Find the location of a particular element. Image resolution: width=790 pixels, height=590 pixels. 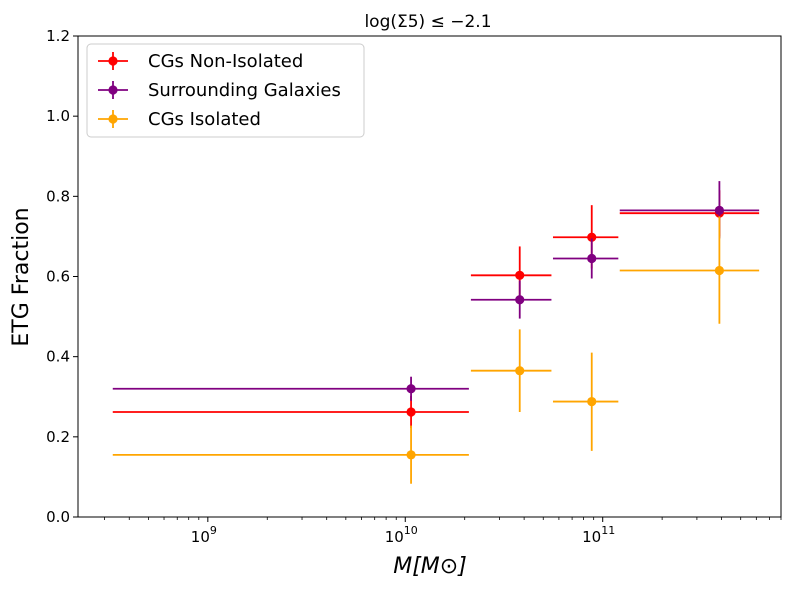

y-tick-label: 0.6 is located at coordinates (58, 277).